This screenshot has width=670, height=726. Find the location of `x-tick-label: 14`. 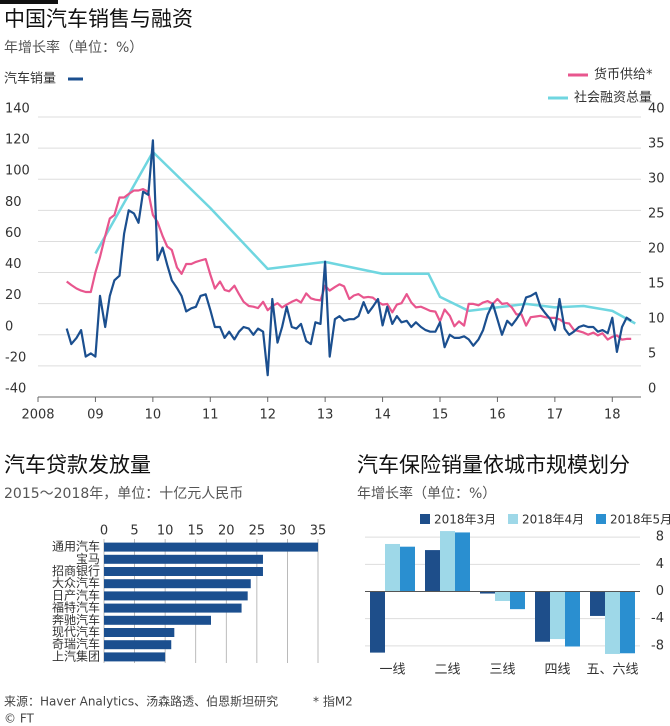

x-tick-label: 14 is located at coordinates (382, 415).